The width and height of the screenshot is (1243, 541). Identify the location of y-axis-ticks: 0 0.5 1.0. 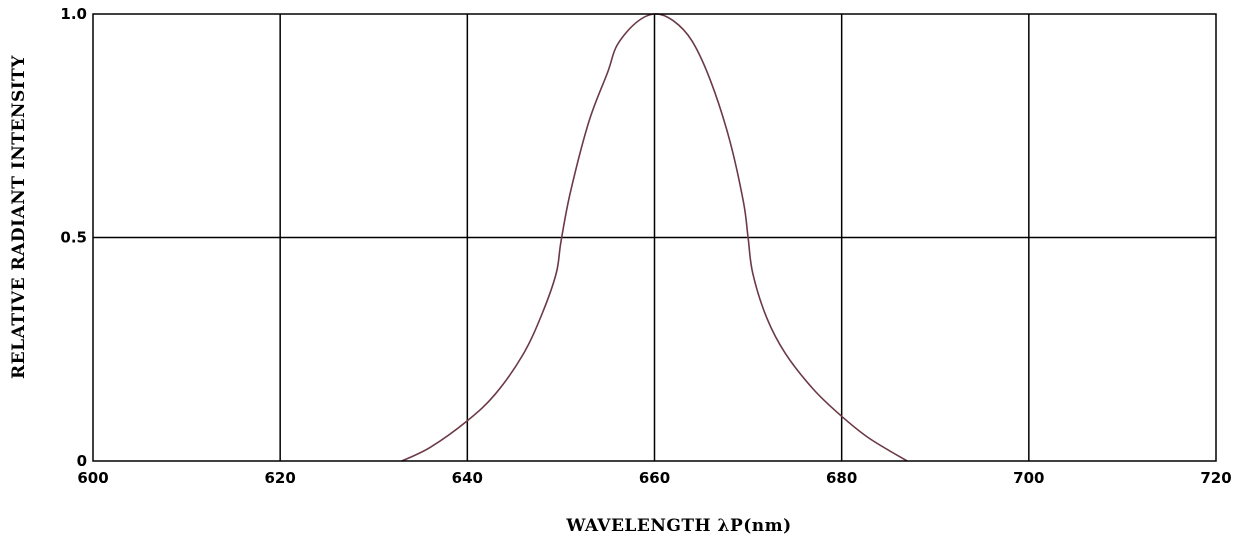
(73, 237).